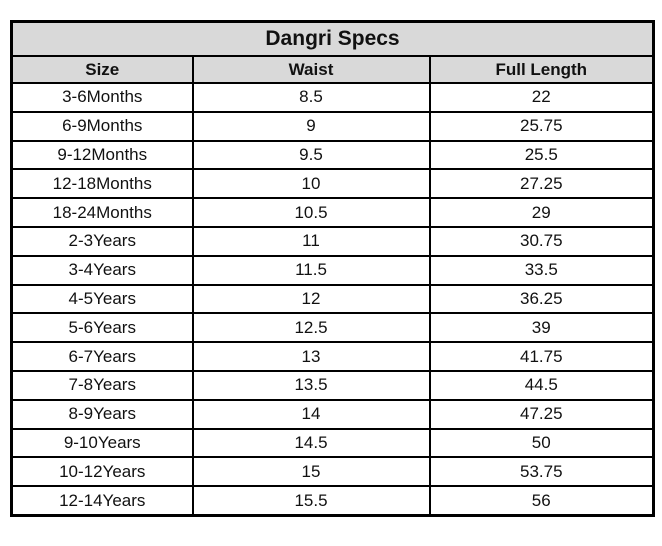 Image resolution: width=662 pixels, height=546 pixels. What do you see at coordinates (102, 126) in the screenshot?
I see `size-cell: 6-9Months` at bounding box center [102, 126].